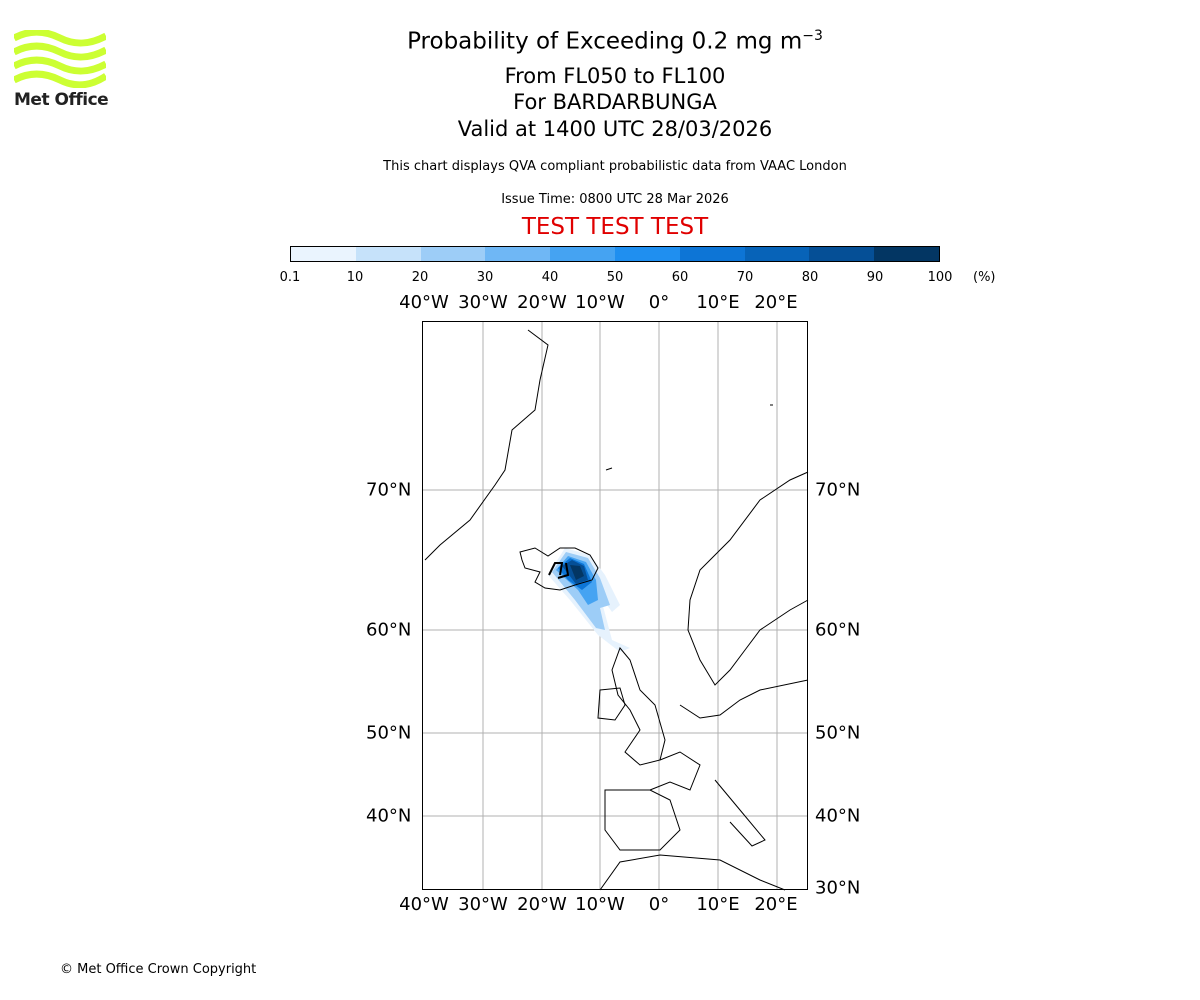 This screenshot has width=1200, height=1000. I want to click on colorbar-tick-label: 60, so click(680, 277).